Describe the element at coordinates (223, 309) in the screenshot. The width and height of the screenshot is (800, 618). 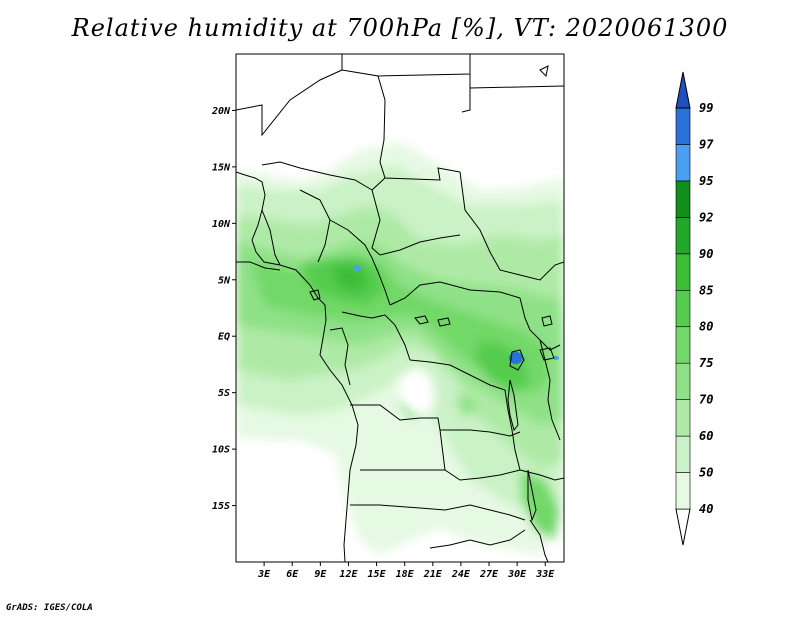
I see `latitude-axis: 20N 15N 10N 5N EQ 5S 10S 15S` at that location.